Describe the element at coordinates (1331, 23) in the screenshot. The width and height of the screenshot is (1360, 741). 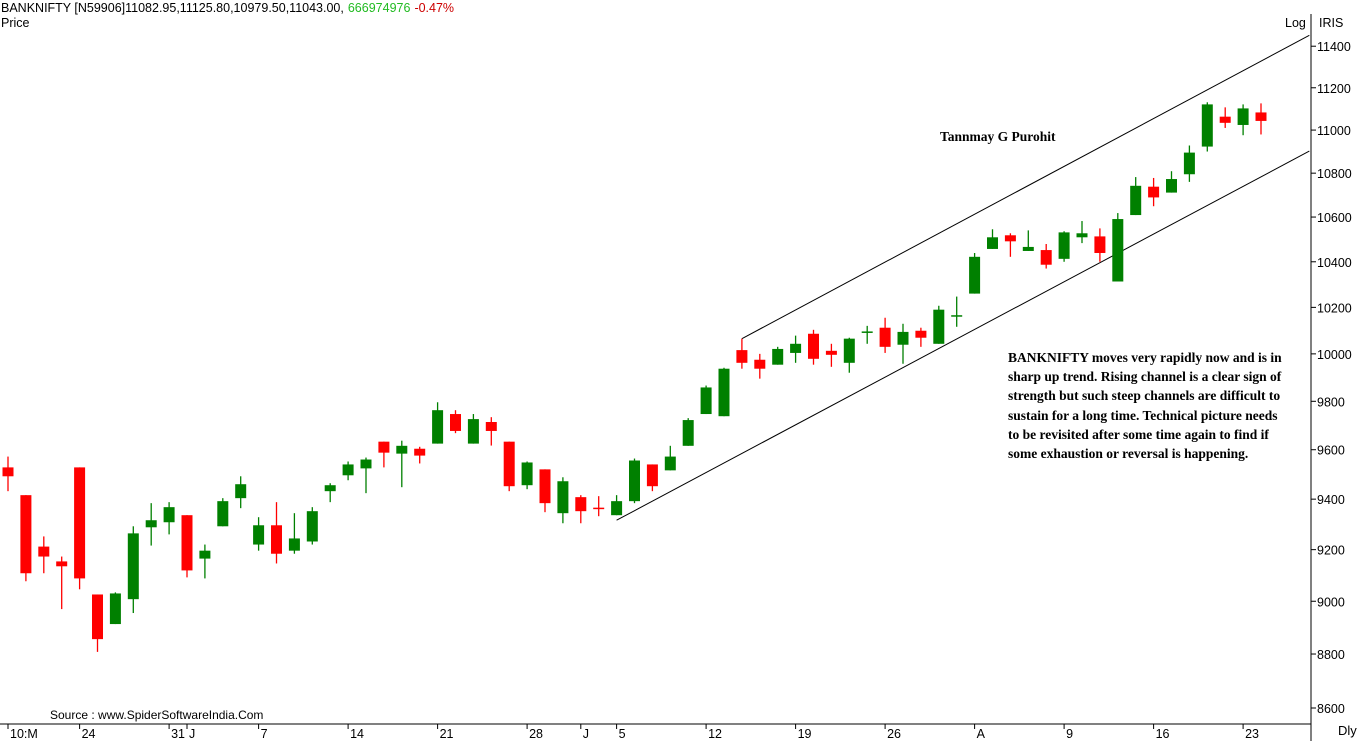
I see `brand-label: IRIS` at that location.